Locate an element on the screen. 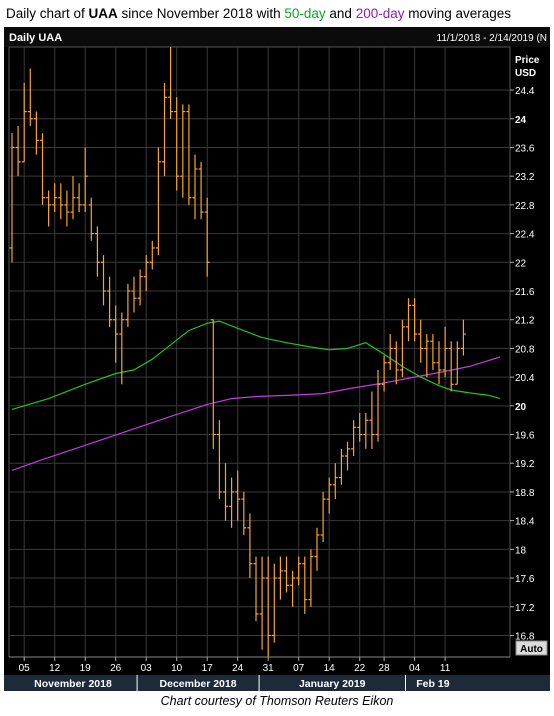  y-tick-label: 18.4 is located at coordinates (525, 522).